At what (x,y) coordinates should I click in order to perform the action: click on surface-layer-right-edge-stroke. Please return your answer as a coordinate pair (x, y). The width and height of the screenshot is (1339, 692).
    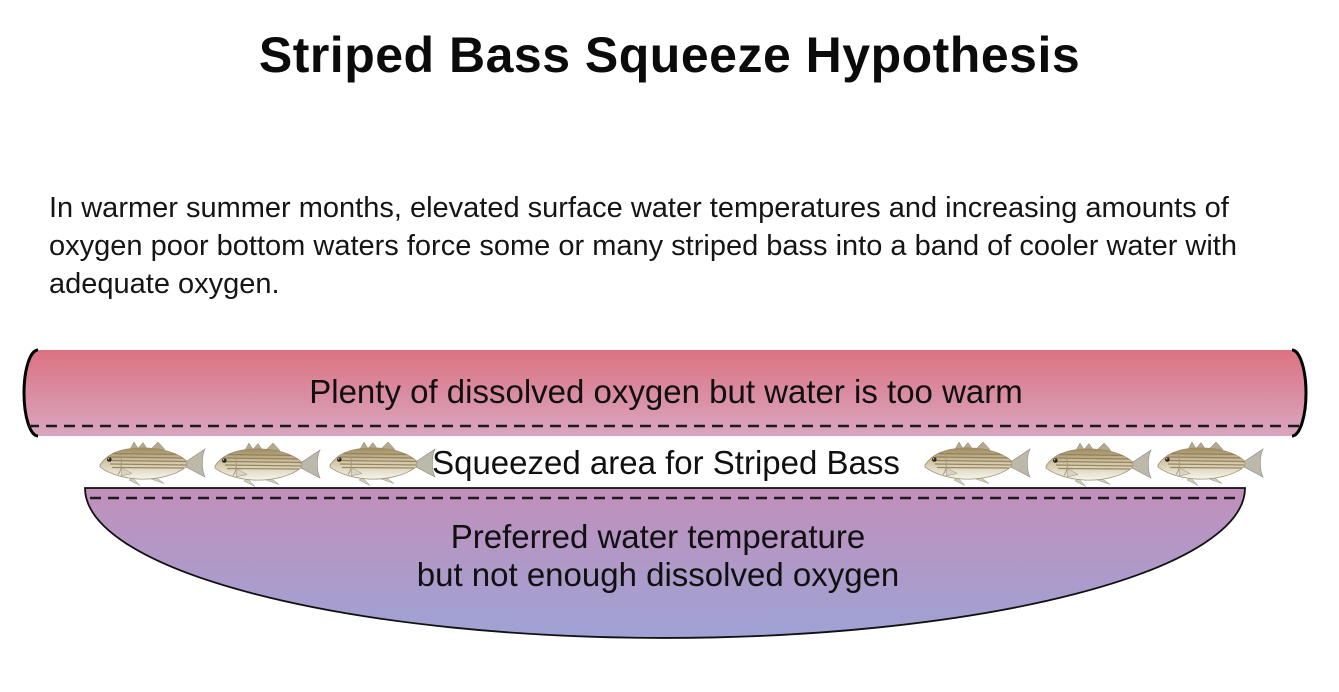
    Looking at the image, I should click on (1299, 393).